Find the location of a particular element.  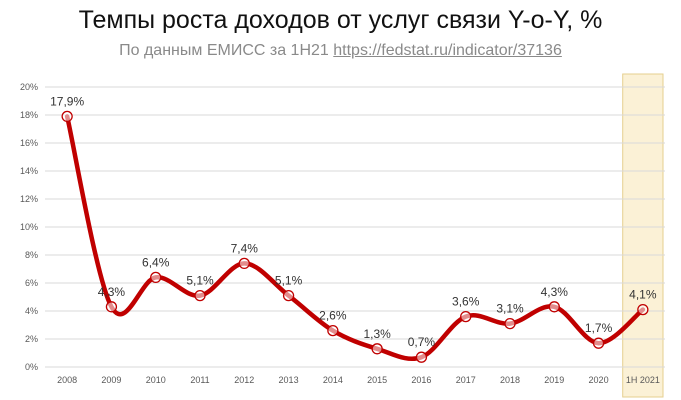

subtitle-source-text: По данным ЕМИСС за 1Н21 is located at coordinates (224, 50).